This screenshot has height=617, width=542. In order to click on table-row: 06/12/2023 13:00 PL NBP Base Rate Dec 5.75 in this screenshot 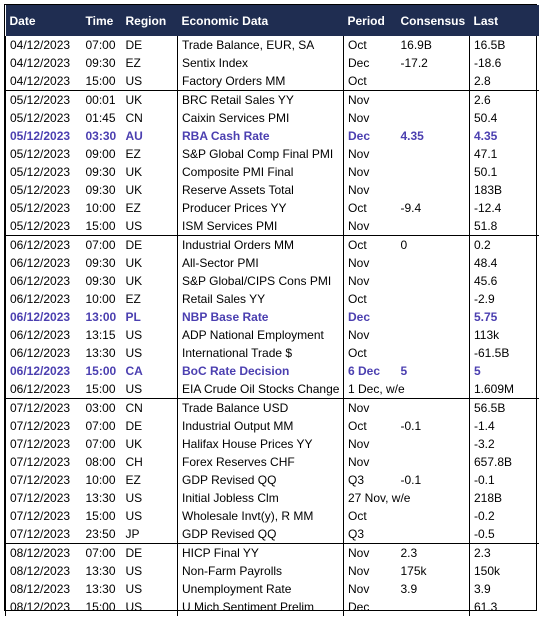, I will do `click(272, 317)`.